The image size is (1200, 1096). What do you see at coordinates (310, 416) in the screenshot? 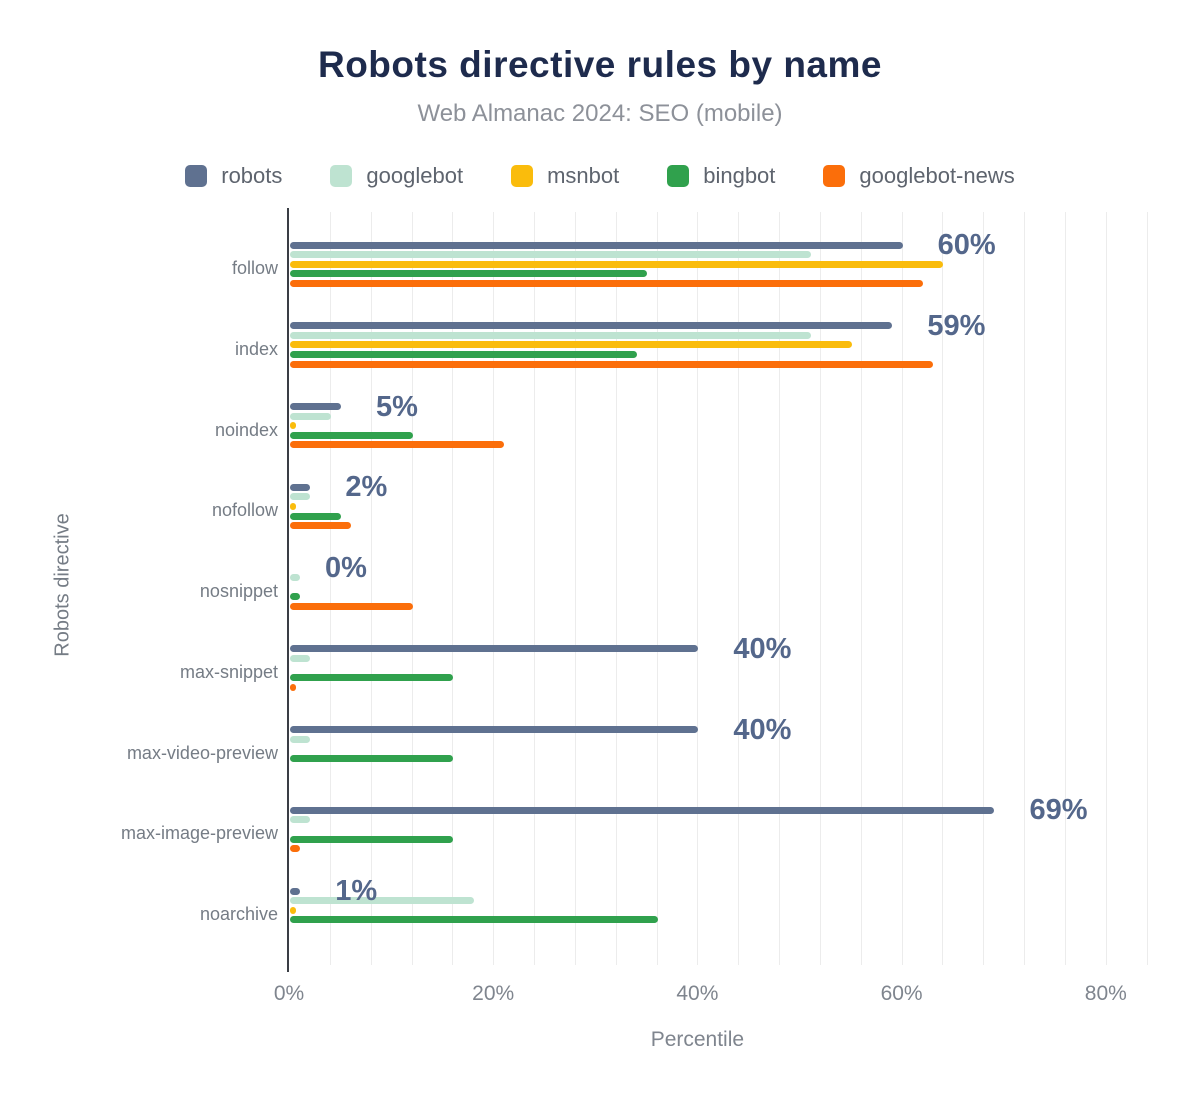
I see `bar-googlebot-noindex` at bounding box center [310, 416].